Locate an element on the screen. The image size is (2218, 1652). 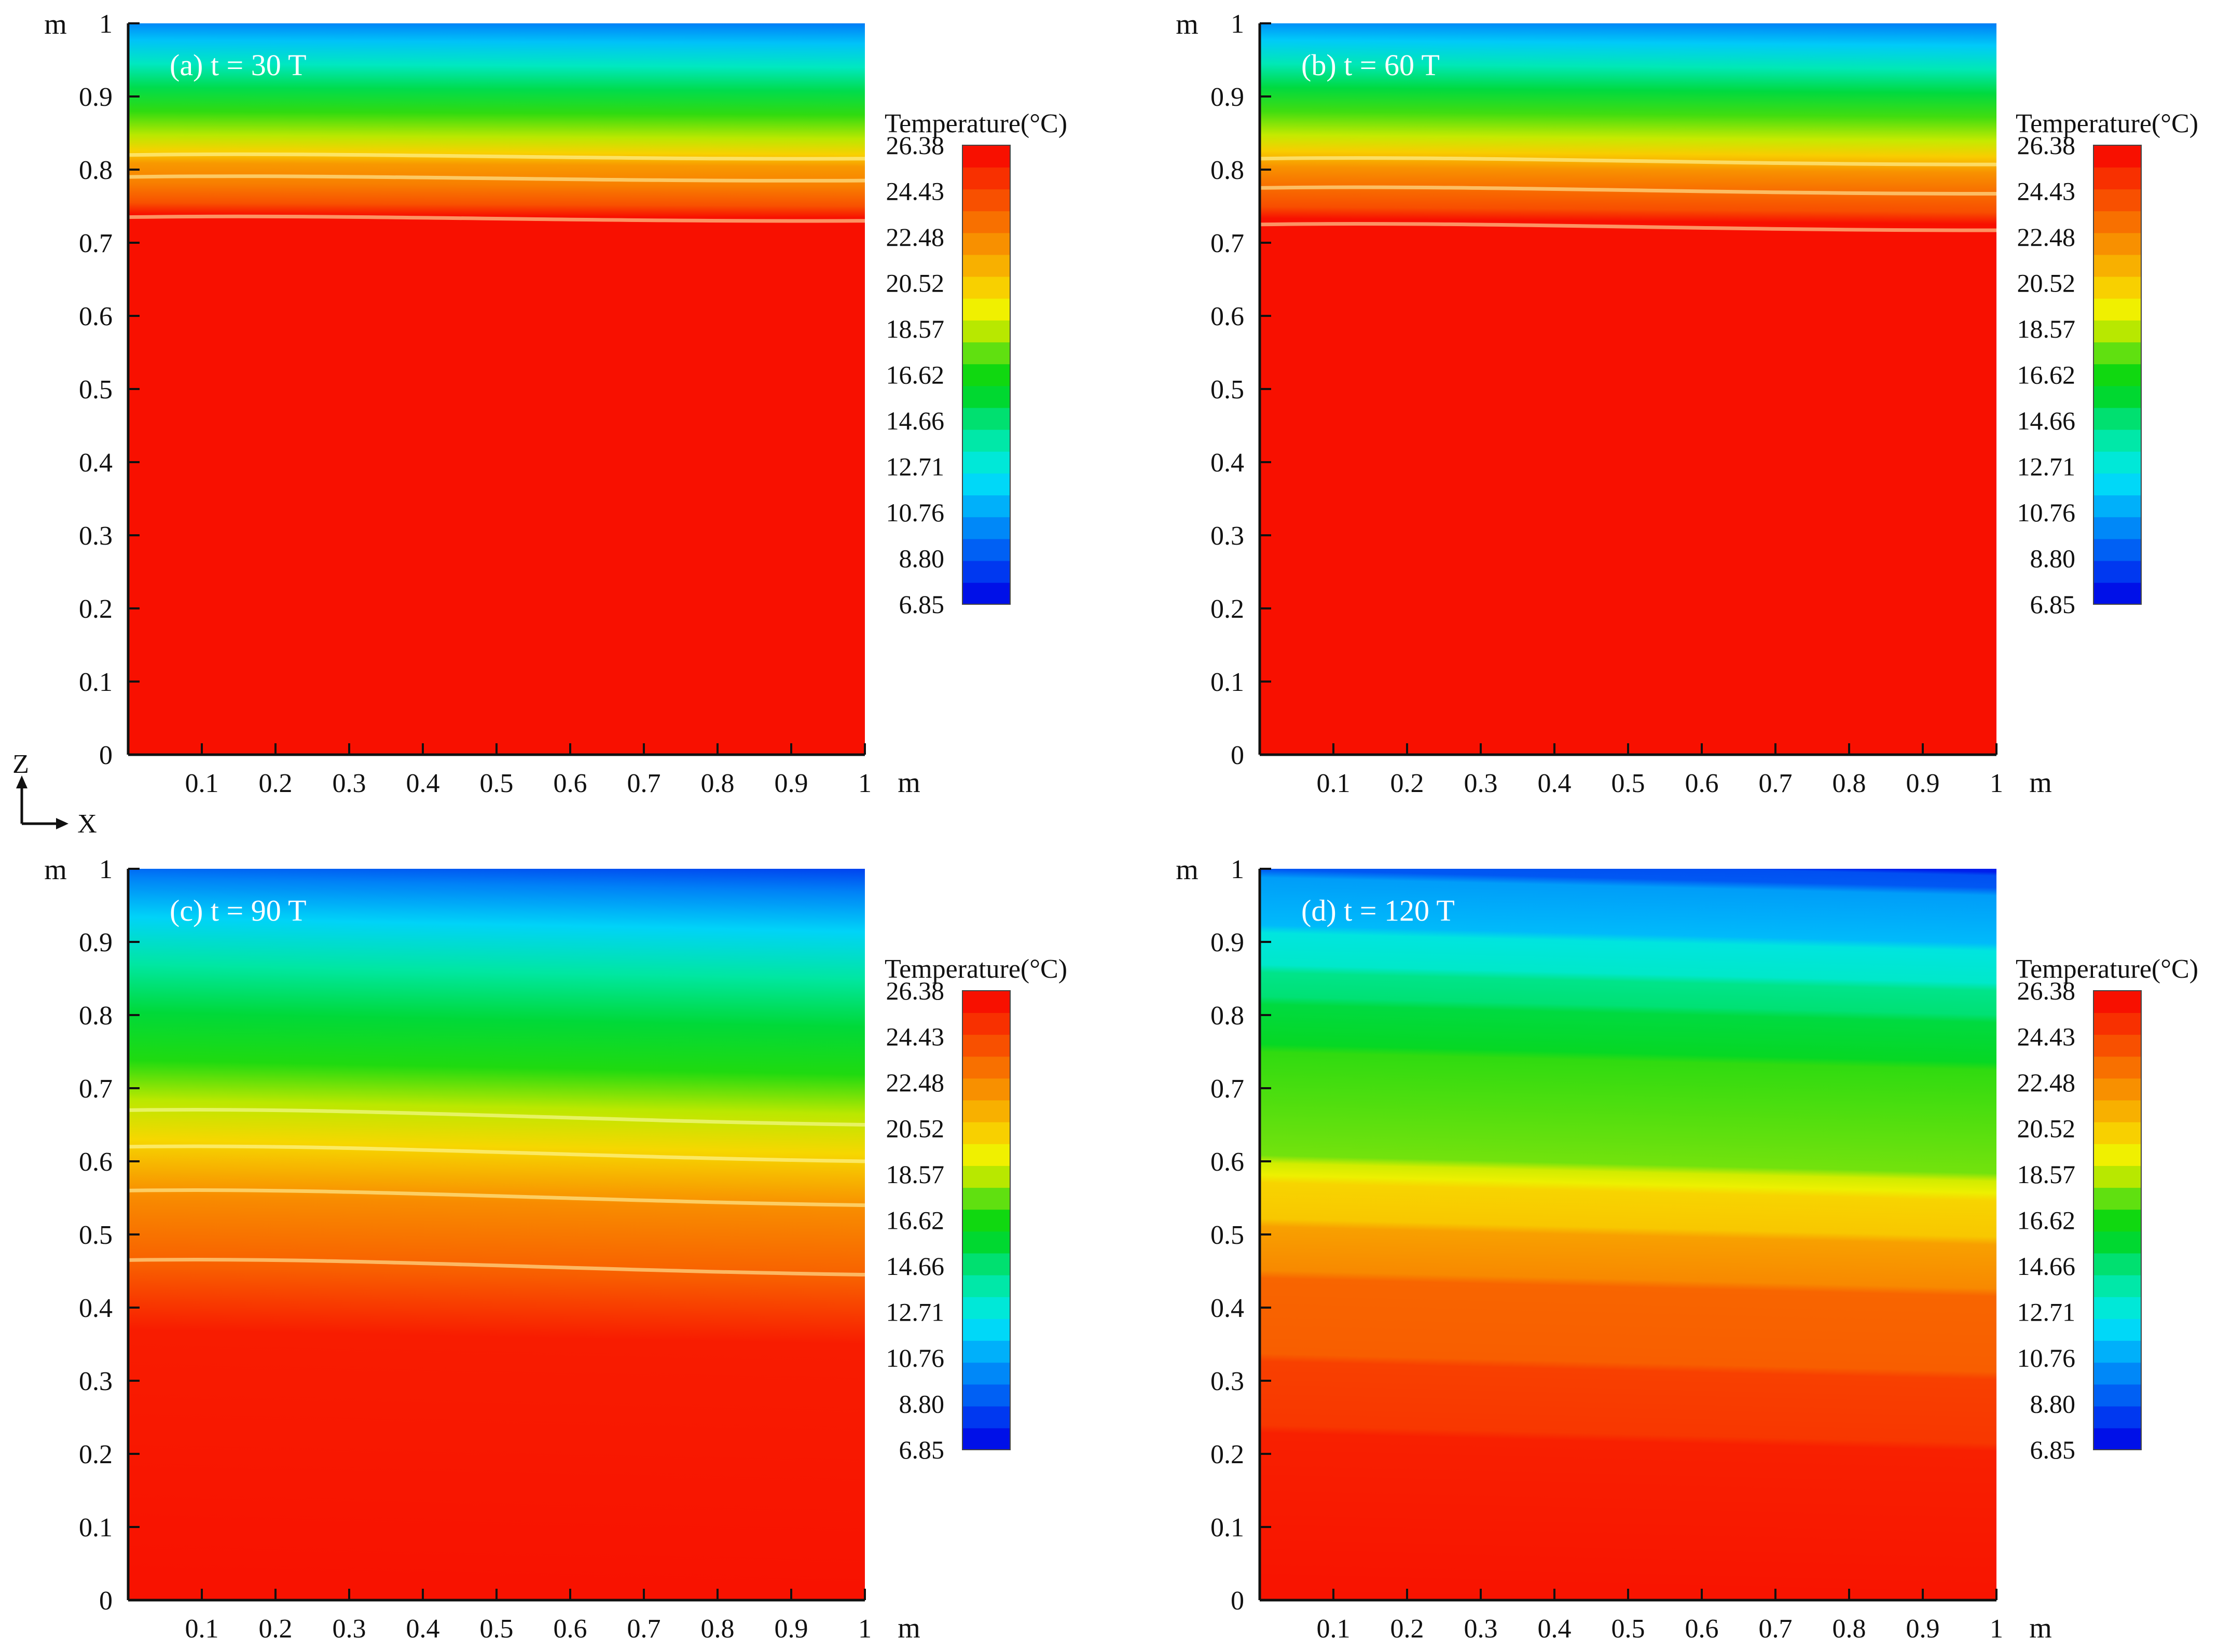
axis-indicator-z-head is located at coordinates (22, 781).